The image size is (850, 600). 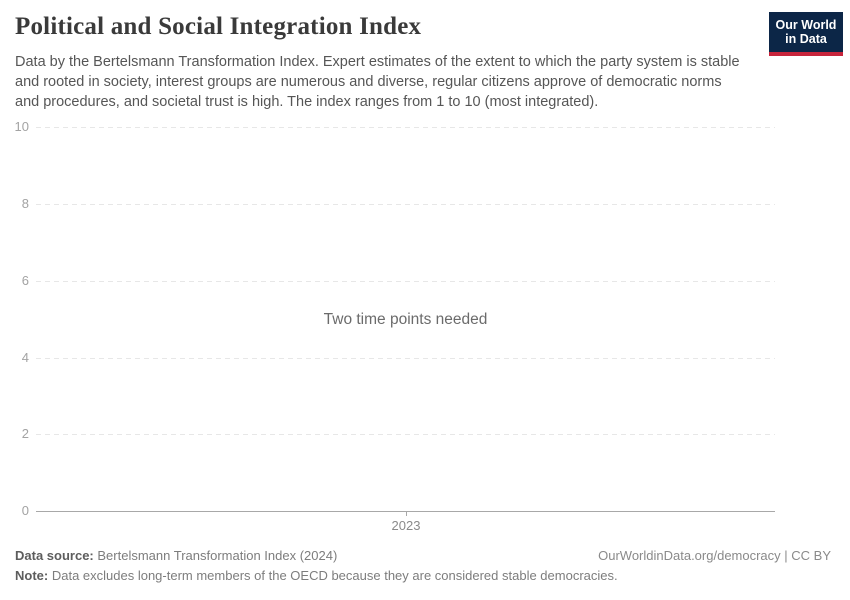 I want to click on y-axis-tick-label: 2, so click(x=25, y=433).